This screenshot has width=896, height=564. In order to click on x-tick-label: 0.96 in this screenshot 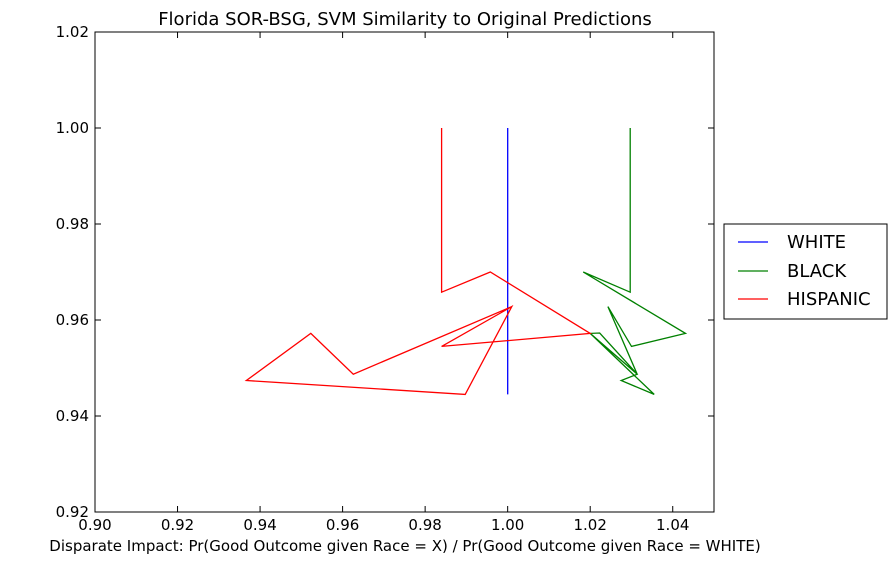, I will do `click(342, 525)`.